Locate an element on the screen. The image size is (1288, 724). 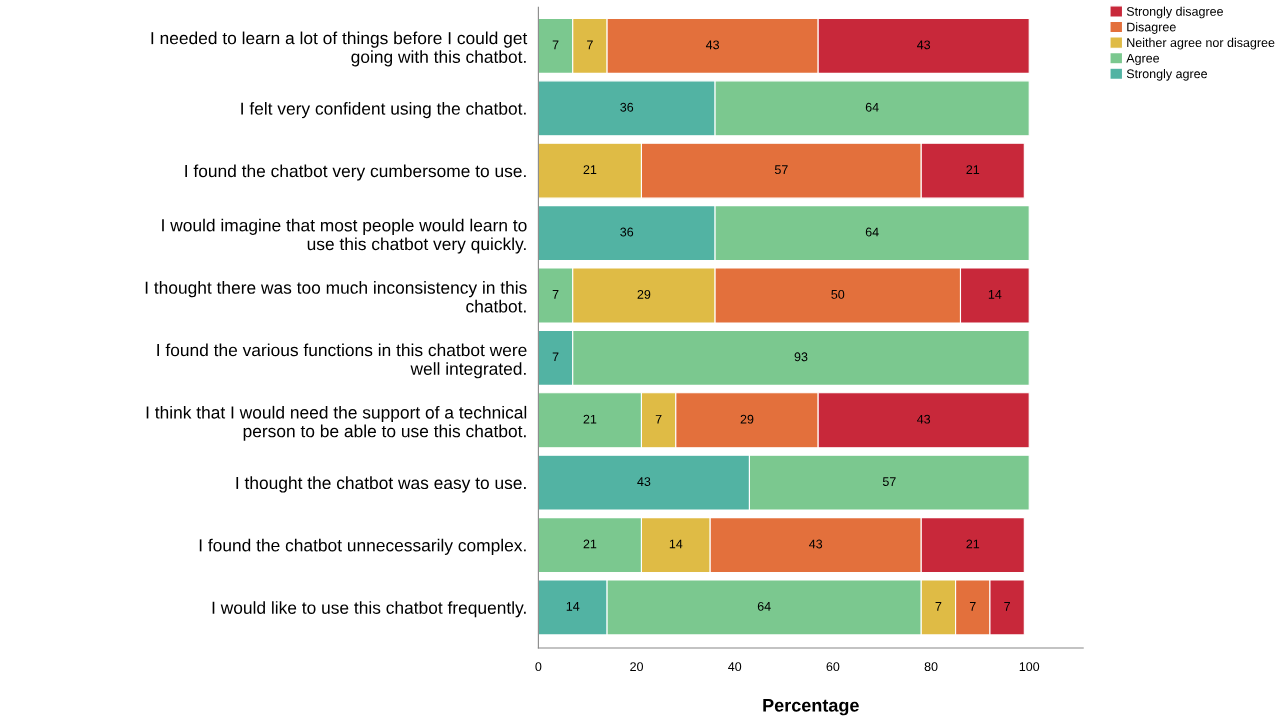
y-tick-label: I found the various functions in this chatbot were well integrated. is located at coordinates (342, 361).